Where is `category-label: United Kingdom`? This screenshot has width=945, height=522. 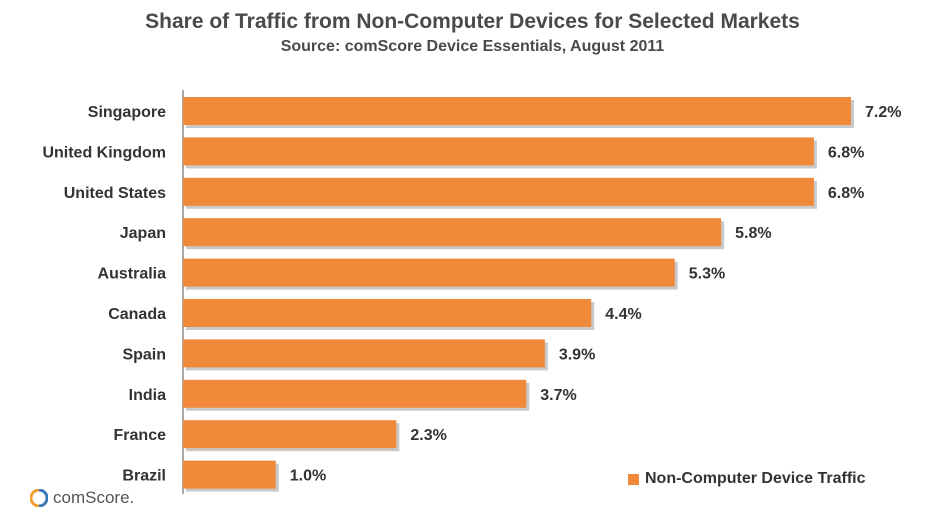
category-label: United Kingdom is located at coordinates (104, 152).